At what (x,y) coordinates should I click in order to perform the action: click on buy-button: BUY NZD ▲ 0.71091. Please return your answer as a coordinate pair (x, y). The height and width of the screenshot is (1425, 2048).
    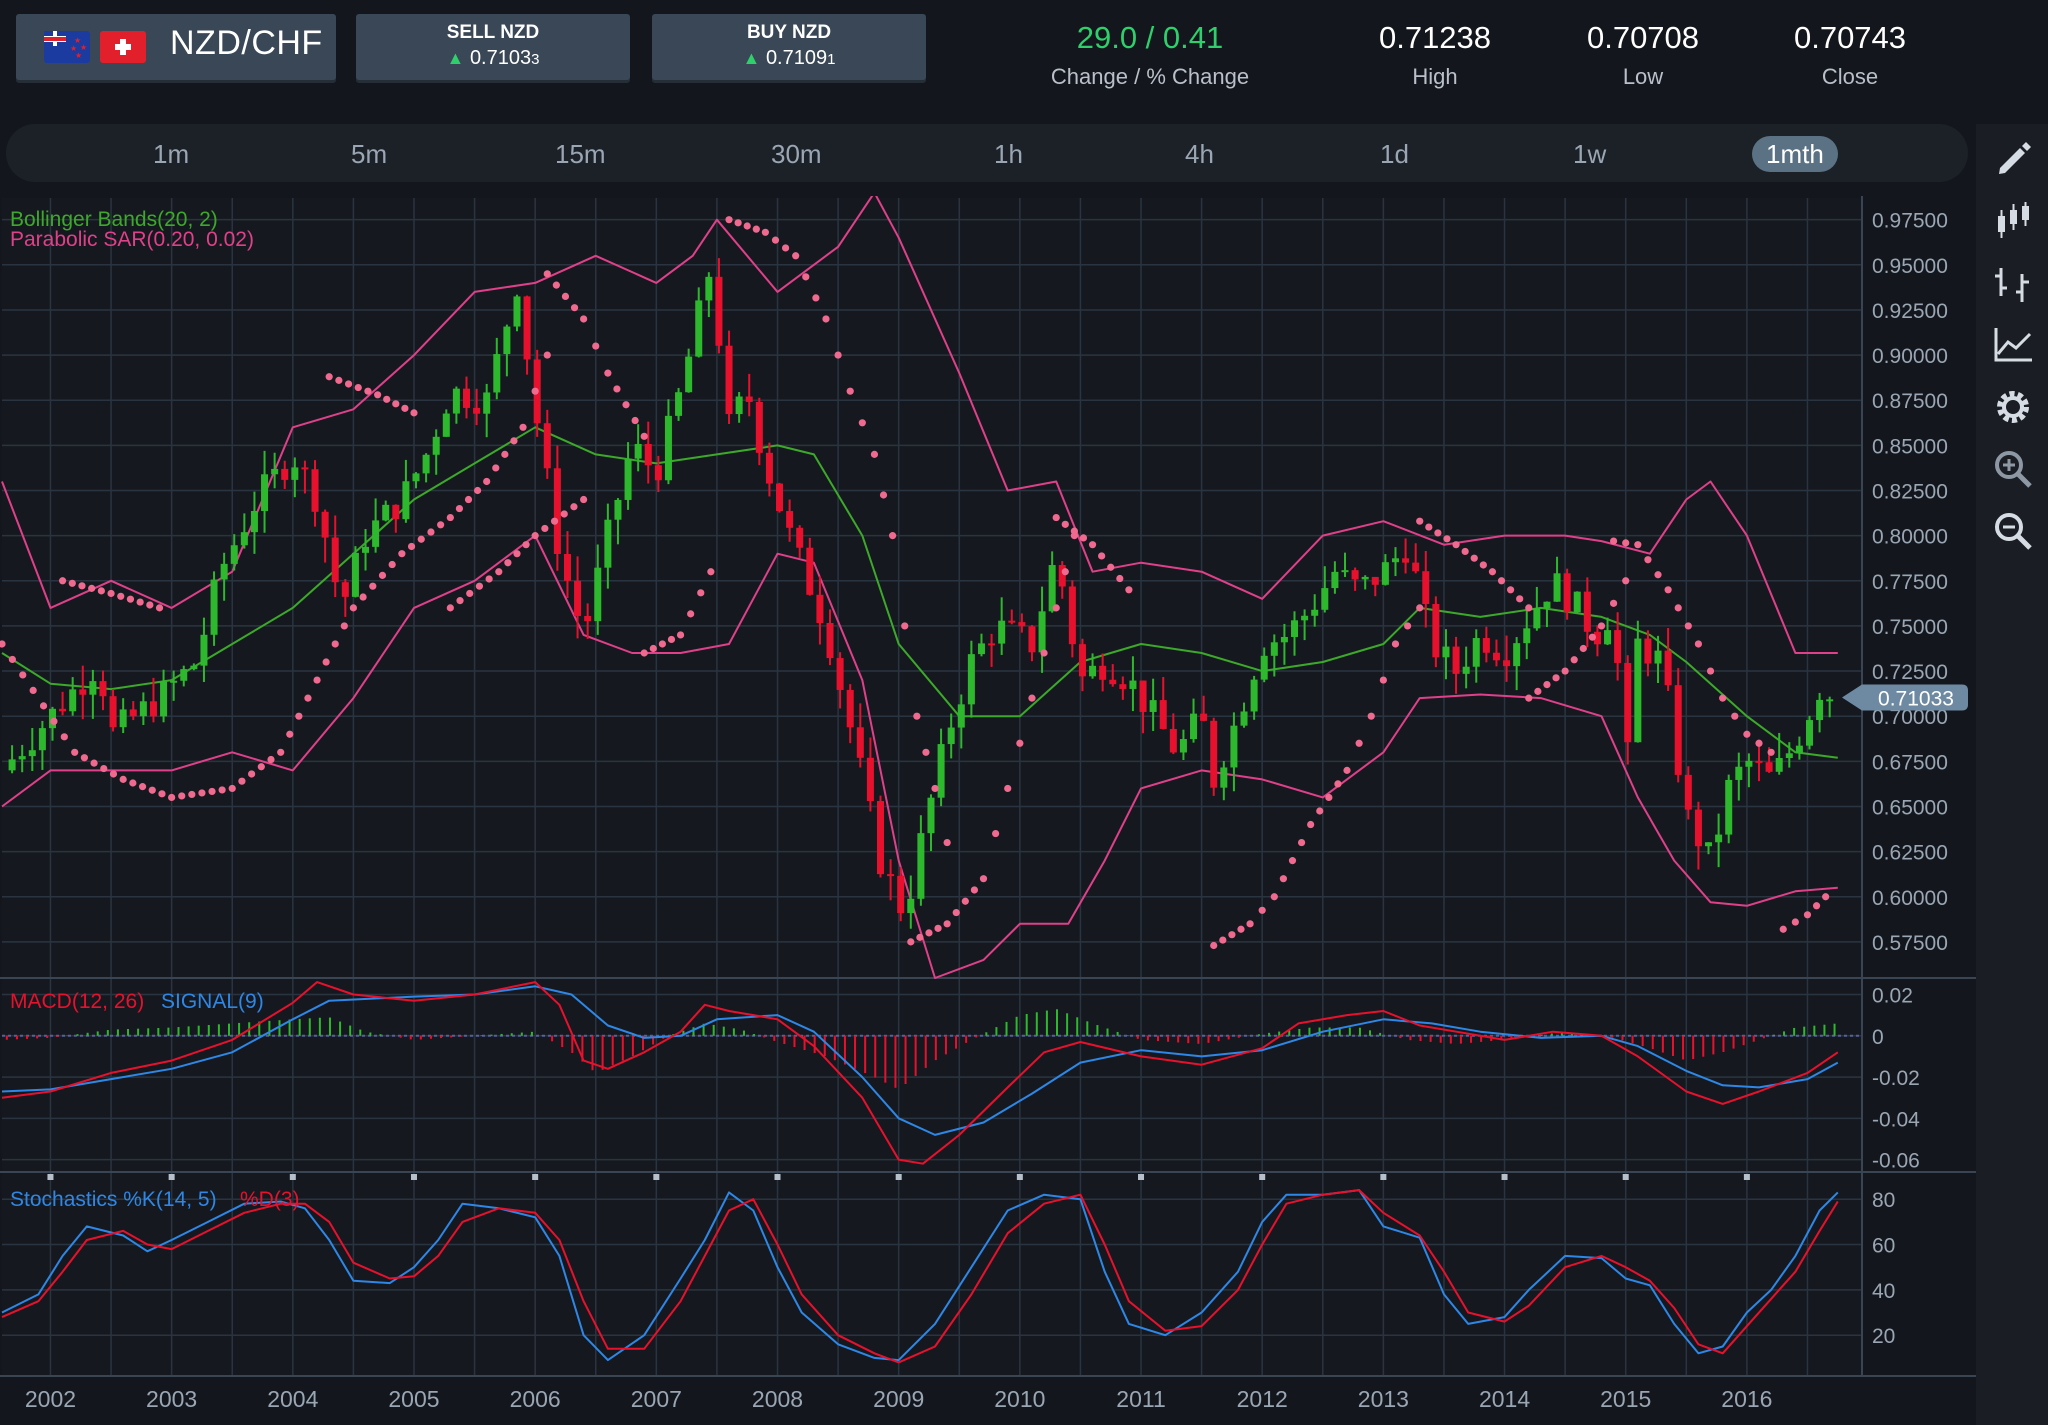
    Looking at the image, I should click on (789, 47).